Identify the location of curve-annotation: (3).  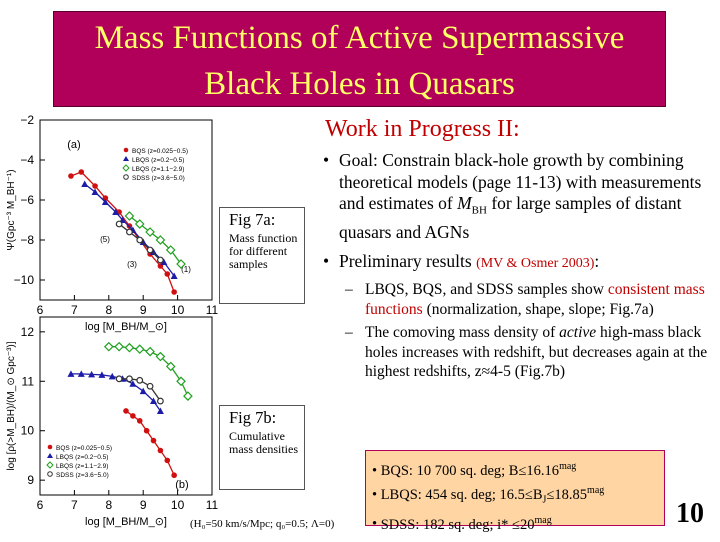
(132, 264).